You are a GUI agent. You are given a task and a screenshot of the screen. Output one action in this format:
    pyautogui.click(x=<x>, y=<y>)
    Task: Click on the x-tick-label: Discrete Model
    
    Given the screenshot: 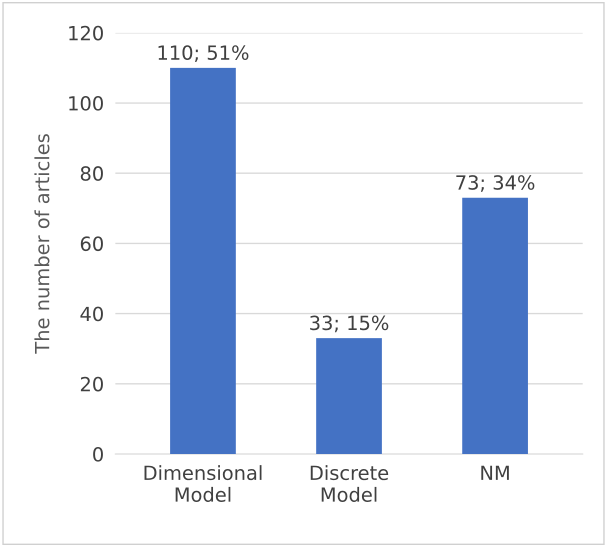 What is the action you would take?
    pyautogui.click(x=349, y=483)
    